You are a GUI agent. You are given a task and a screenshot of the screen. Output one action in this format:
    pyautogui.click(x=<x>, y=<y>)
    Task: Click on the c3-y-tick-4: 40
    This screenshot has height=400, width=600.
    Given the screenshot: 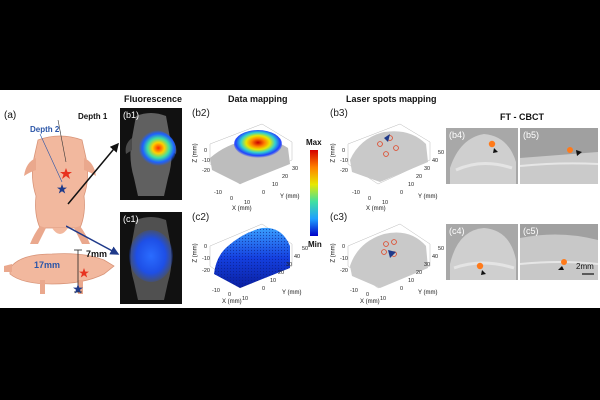 What is the action you would take?
    pyautogui.click(x=435, y=257)
    